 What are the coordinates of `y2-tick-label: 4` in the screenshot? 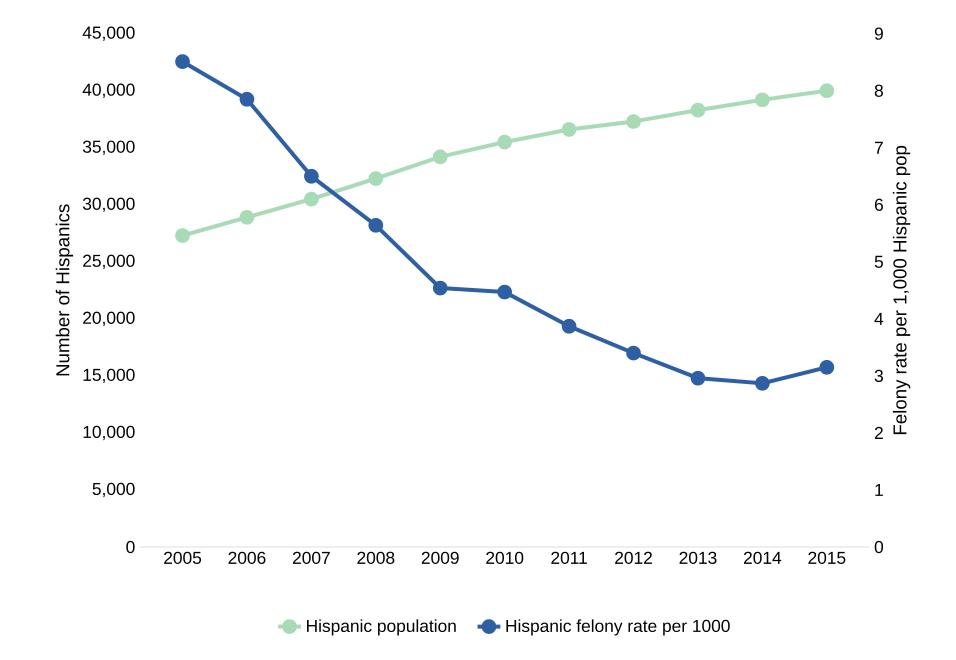 It's located at (879, 318).